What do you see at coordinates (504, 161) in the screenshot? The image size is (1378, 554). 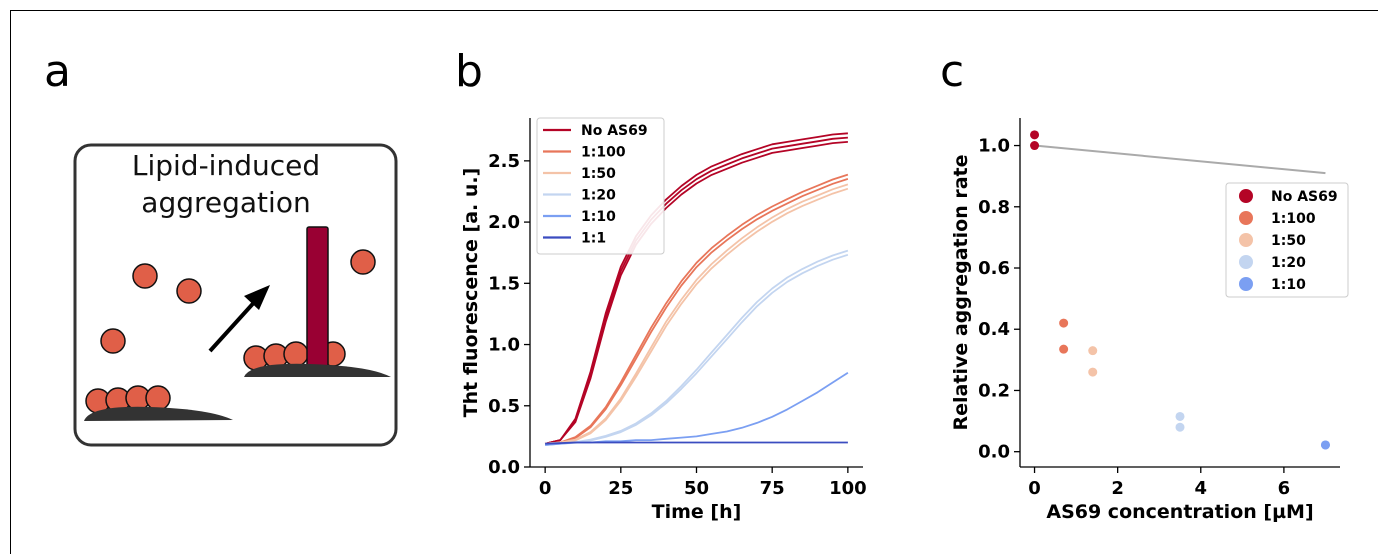 I see `y-tick-label: 2.5` at bounding box center [504, 161].